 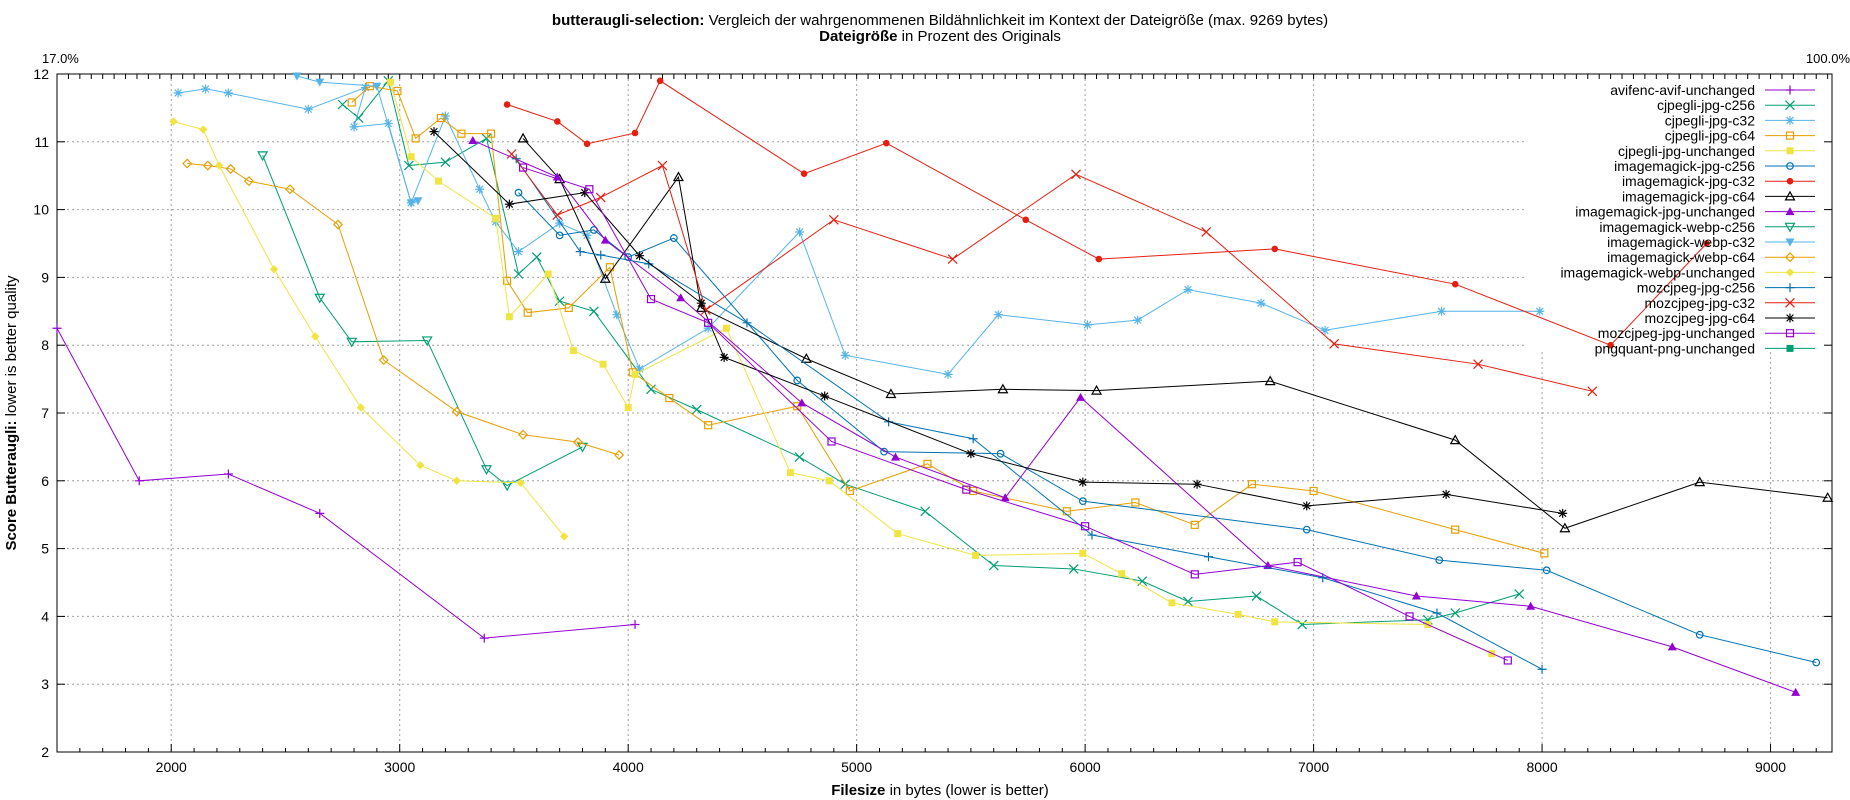 I want to click on y-tick-label: 8, so click(x=45, y=345).